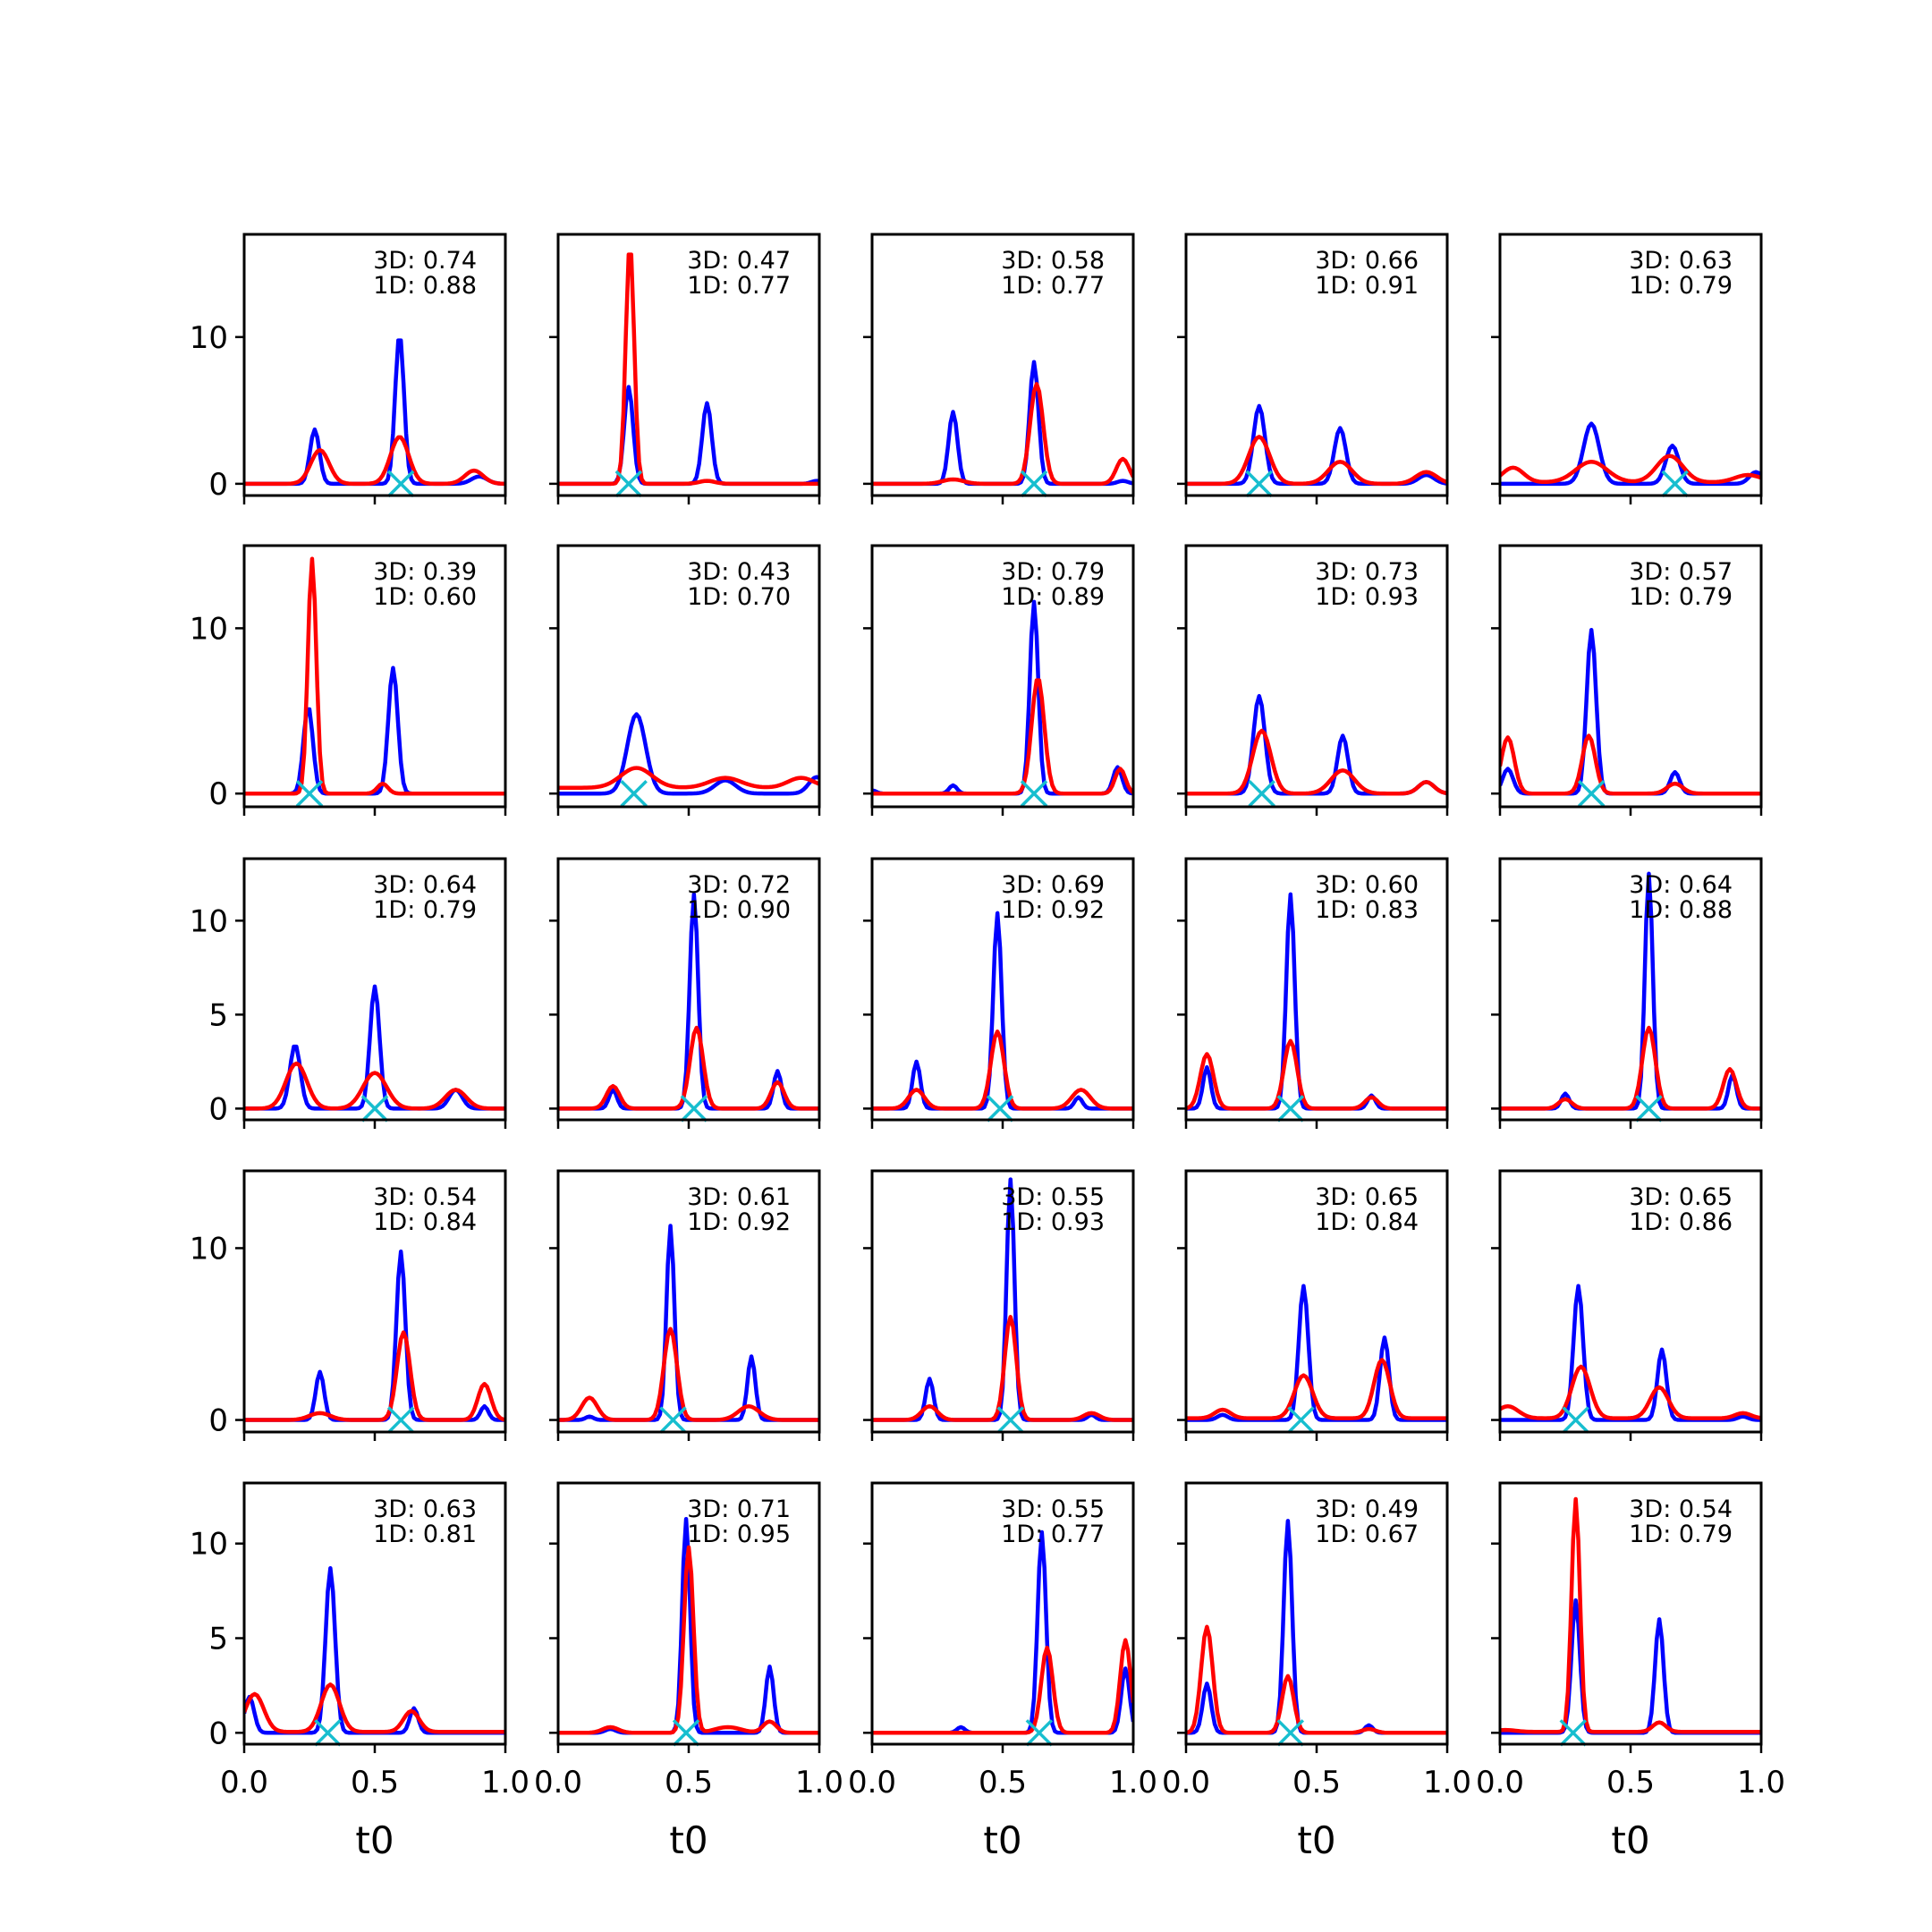  What do you see at coordinates (1681, 261) in the screenshot?
I see `score-3d-label: 3D: 0.63` at bounding box center [1681, 261].